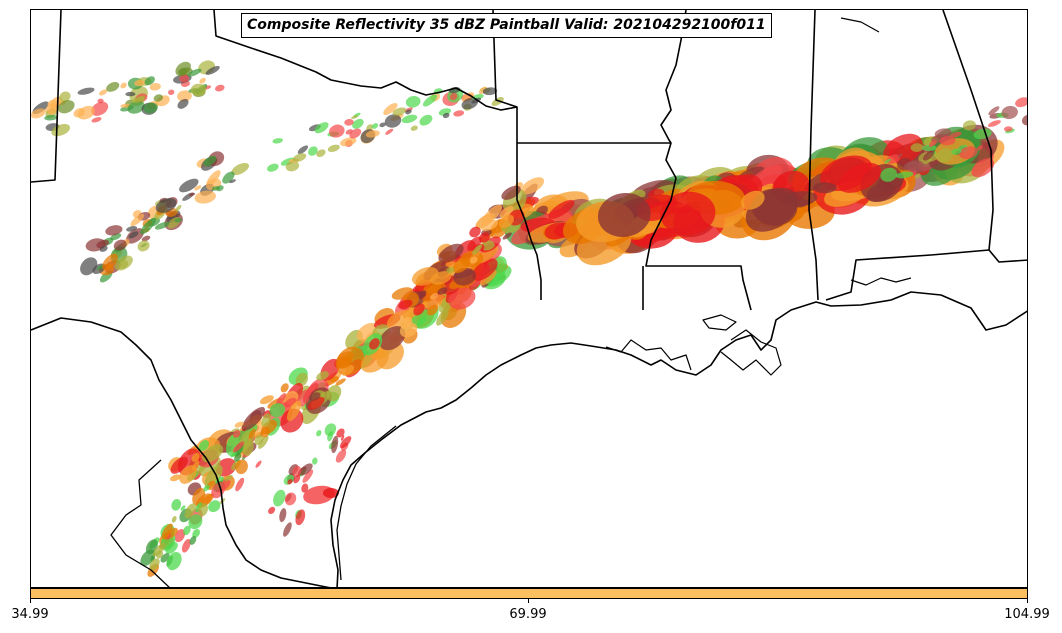 The width and height of the screenshot is (1062, 633). Describe the element at coordinates (698, 160) in the screenshot. I see `mississippi-river-border` at that location.